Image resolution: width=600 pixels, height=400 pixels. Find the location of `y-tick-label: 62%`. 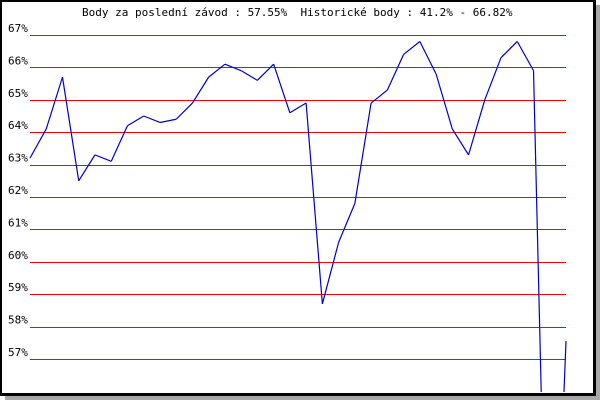

y-tick-label: 62% is located at coordinates (18, 190).